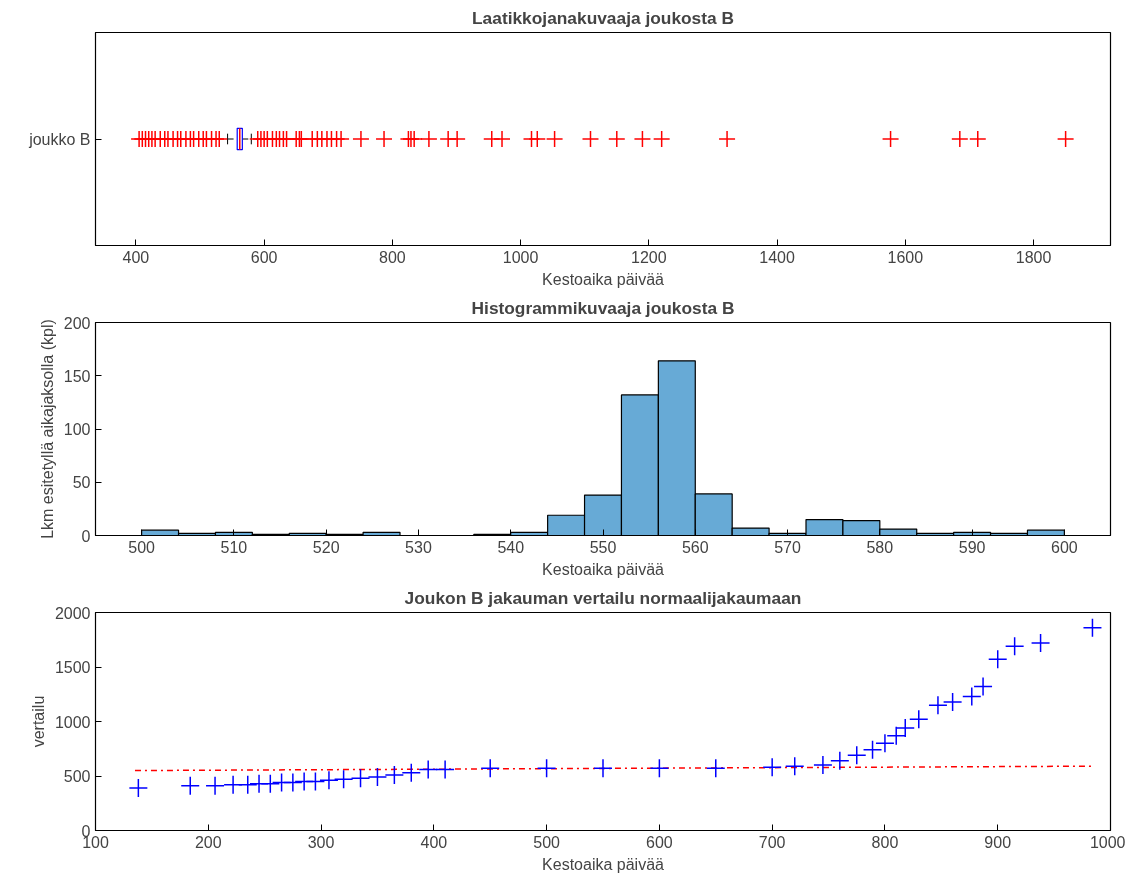 The image size is (1129, 879). Describe the element at coordinates (59, 139) in the screenshot. I see `y-tick-label: joukko B` at that location.